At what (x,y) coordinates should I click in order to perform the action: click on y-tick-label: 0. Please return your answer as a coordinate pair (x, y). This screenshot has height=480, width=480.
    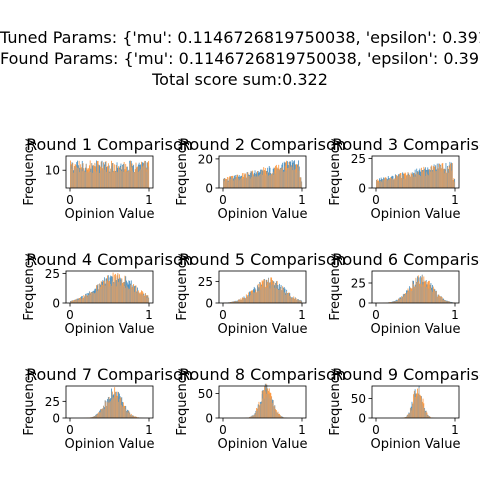
    Looking at the image, I should click on (362, 189).